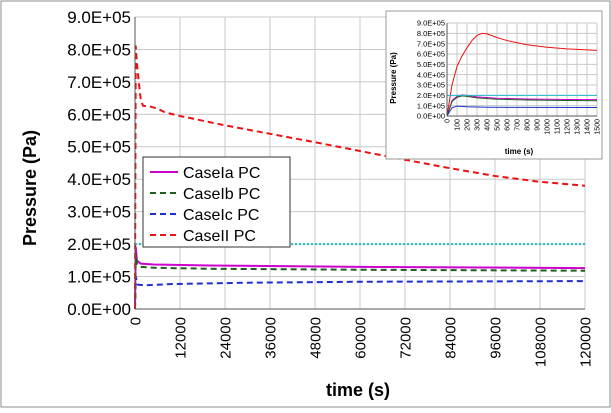  Describe the element at coordinates (431, 23) in the screenshot. I see `inset-y-tick-label: 9.0E+05` at that location.